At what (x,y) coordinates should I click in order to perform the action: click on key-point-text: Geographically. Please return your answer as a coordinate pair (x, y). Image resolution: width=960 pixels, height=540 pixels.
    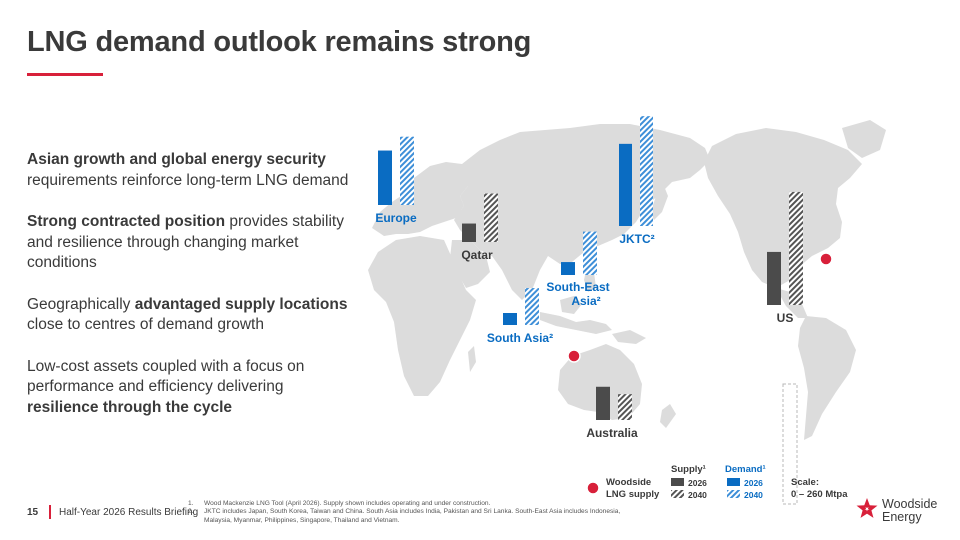
    Looking at the image, I should click on (81, 304).